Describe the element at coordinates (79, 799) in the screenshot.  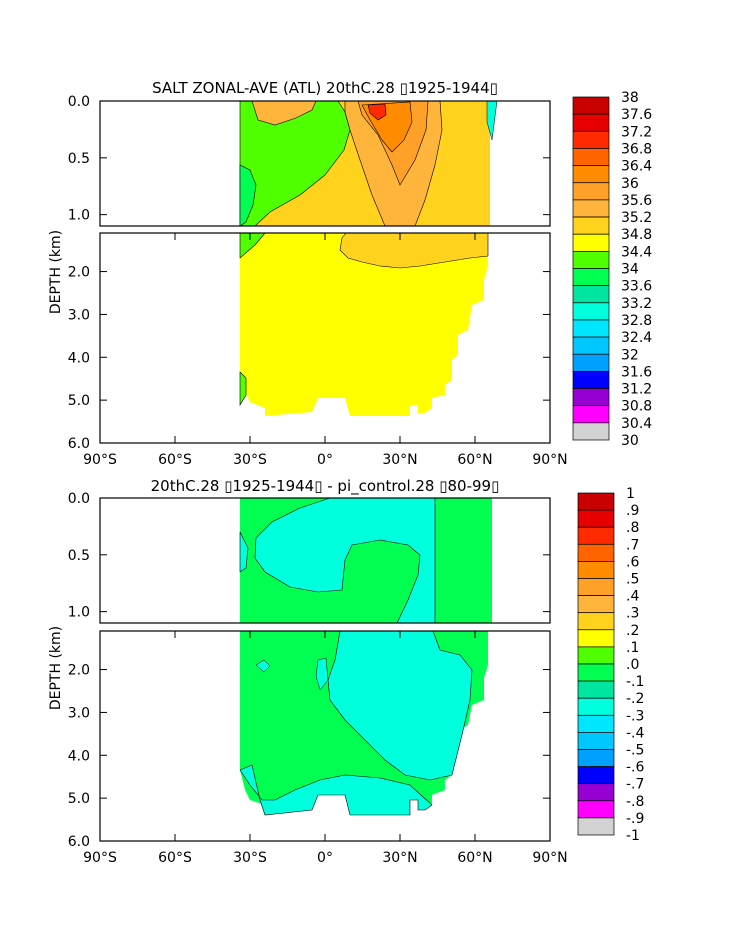
I see `diff-y-tick-label: 5.0` at that location.